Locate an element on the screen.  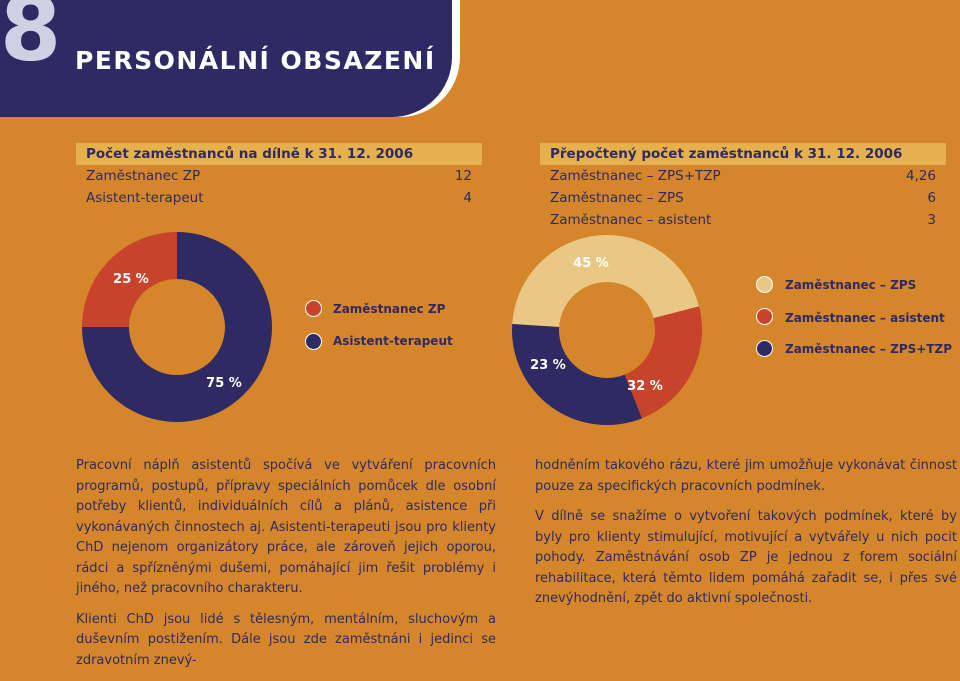
row-label: Asistent-terapeut is located at coordinates (145, 198).